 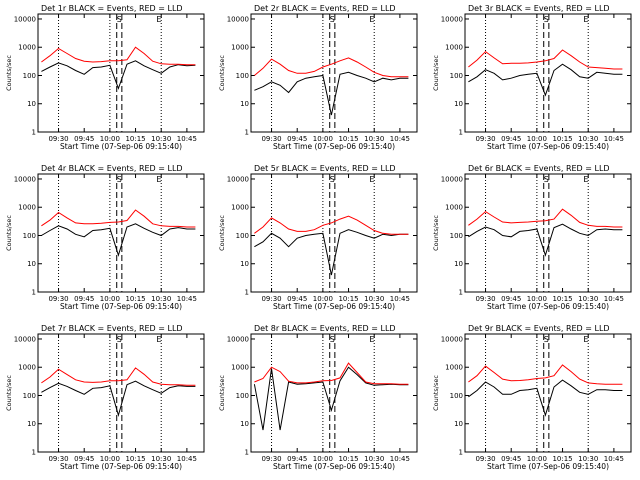 What do you see at coordinates (539, 168) in the screenshot?
I see `chart-title: Det 6r BLACK = Events, RED = LLD` at bounding box center [539, 168].